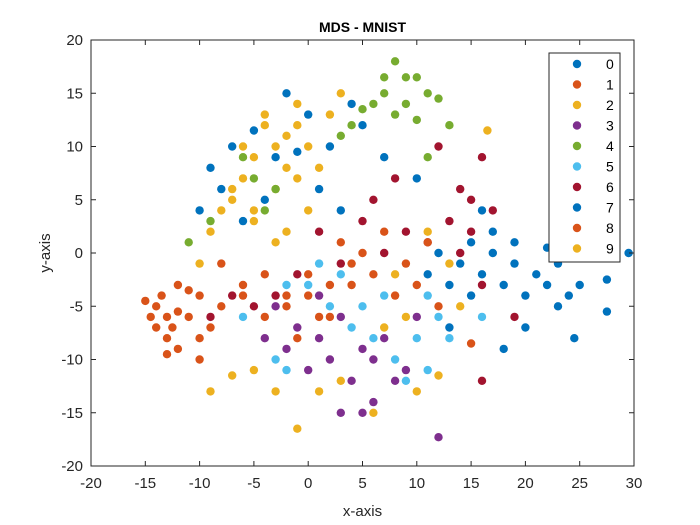 This screenshot has height=525, width=700. Describe the element at coordinates (72, 413) in the screenshot. I see `y-tick-label: -15` at that location.